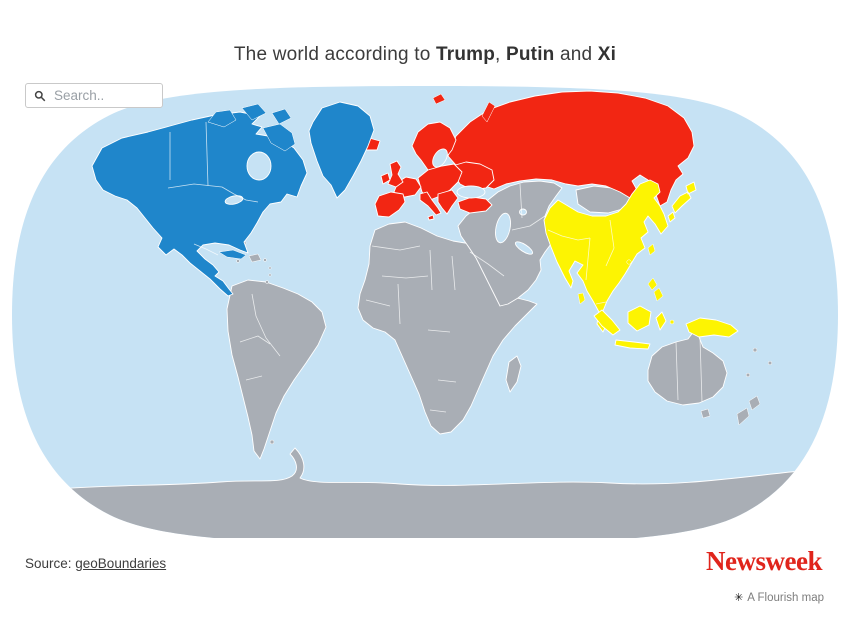  I want to click on region-tasmania, so click(705, 413).